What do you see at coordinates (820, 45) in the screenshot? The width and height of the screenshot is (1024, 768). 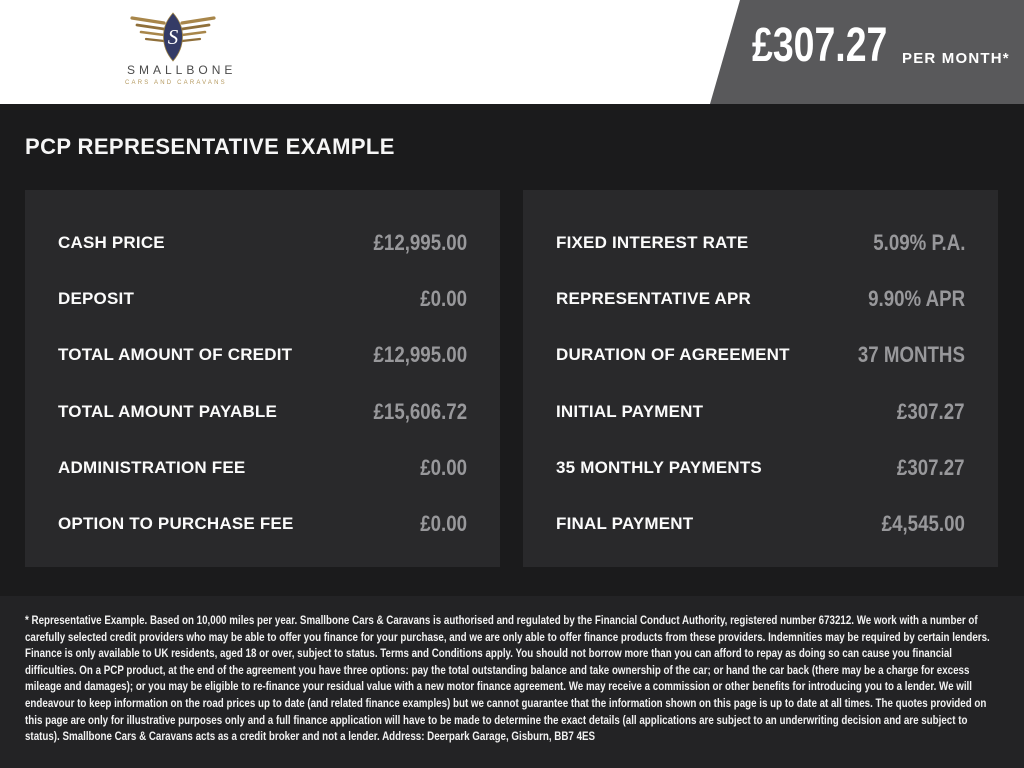 I see `monthly-price: £307.27` at bounding box center [820, 45].